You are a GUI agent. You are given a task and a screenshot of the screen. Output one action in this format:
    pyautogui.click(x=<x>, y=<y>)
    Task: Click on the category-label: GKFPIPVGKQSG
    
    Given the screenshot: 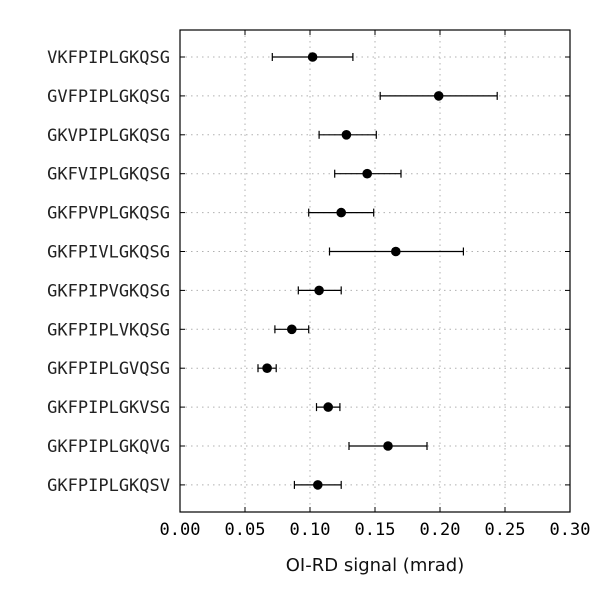 What is the action you would take?
    pyautogui.click(x=108, y=291)
    